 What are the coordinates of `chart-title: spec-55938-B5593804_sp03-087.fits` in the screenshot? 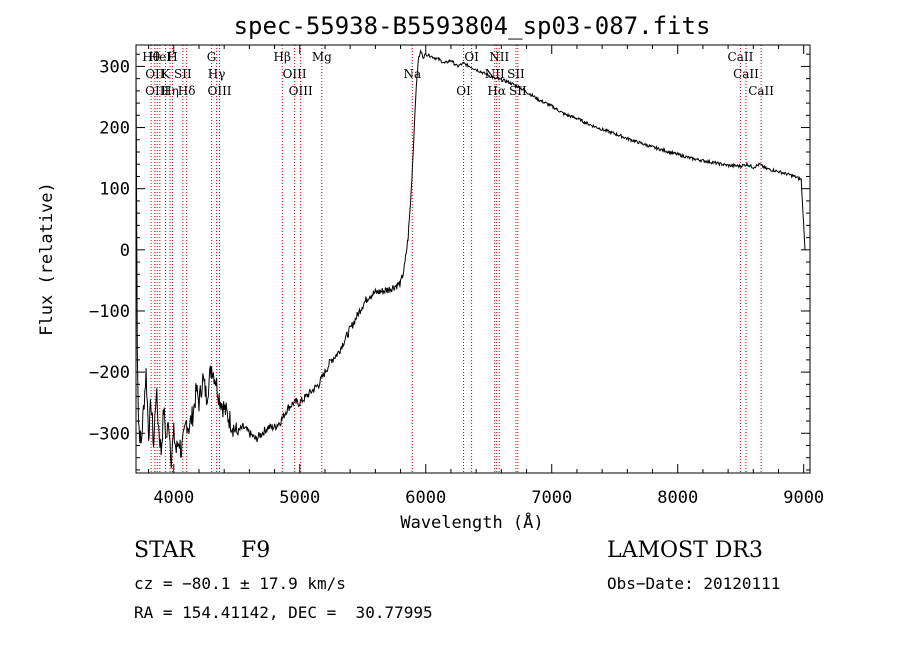 It's located at (472, 26).